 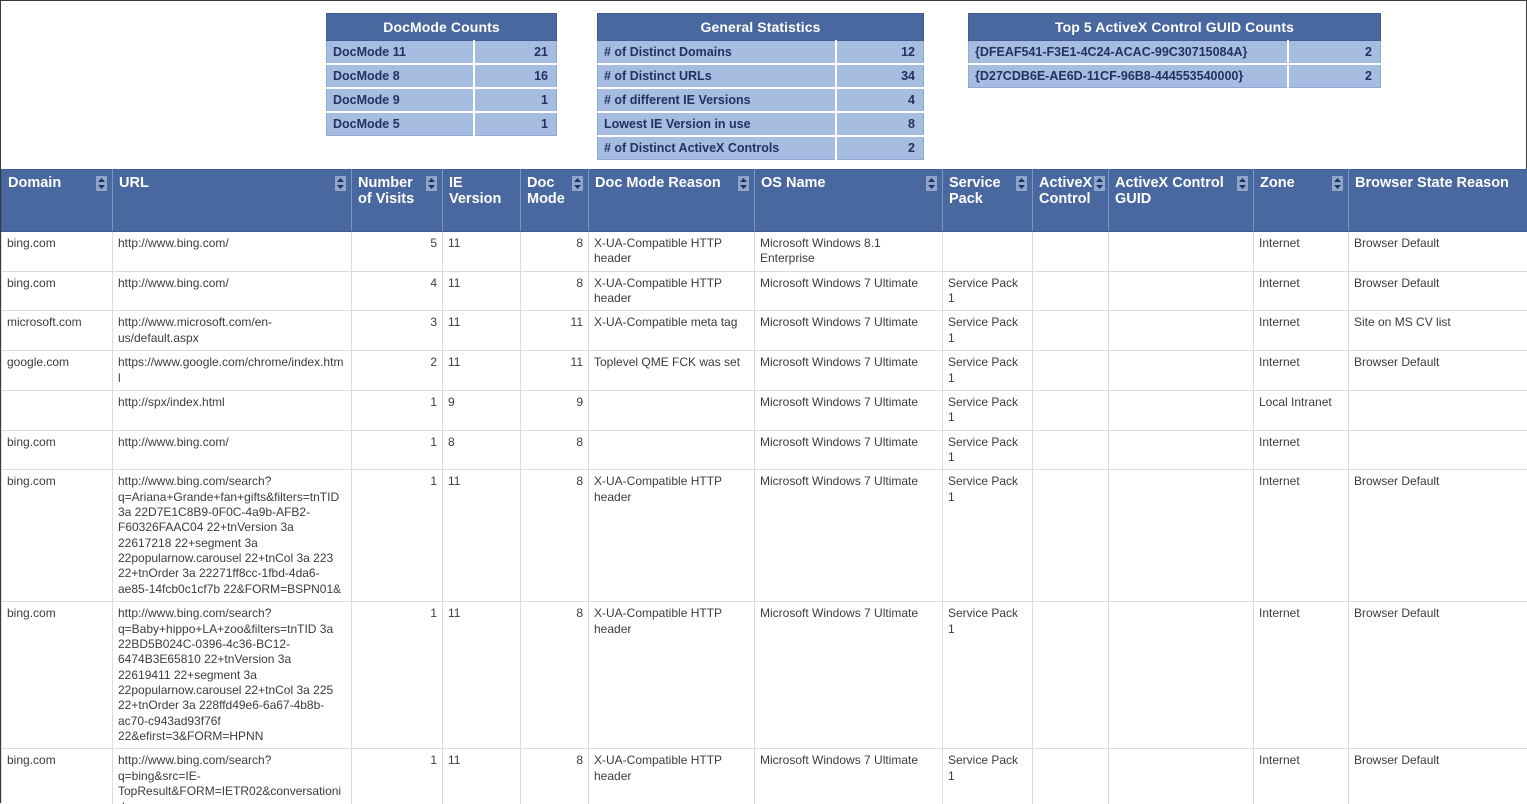 I want to click on column-header-activex-control: ActiveX Control, so click(x=1071, y=201).